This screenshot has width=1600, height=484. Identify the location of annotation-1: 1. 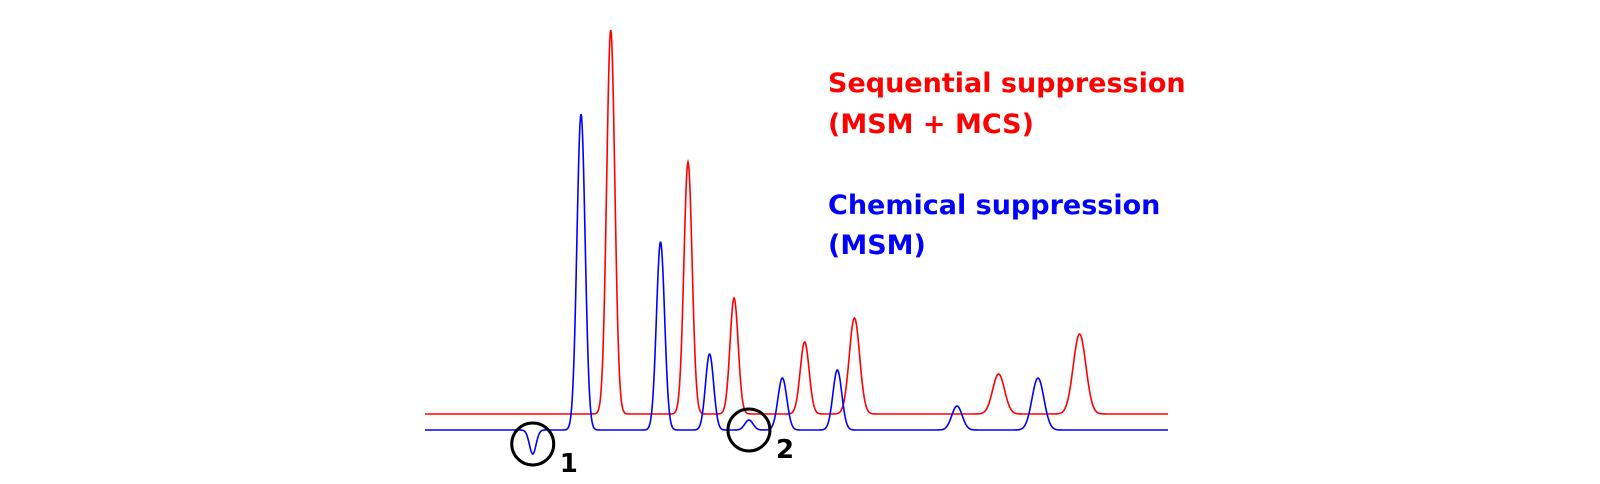
(544, 450).